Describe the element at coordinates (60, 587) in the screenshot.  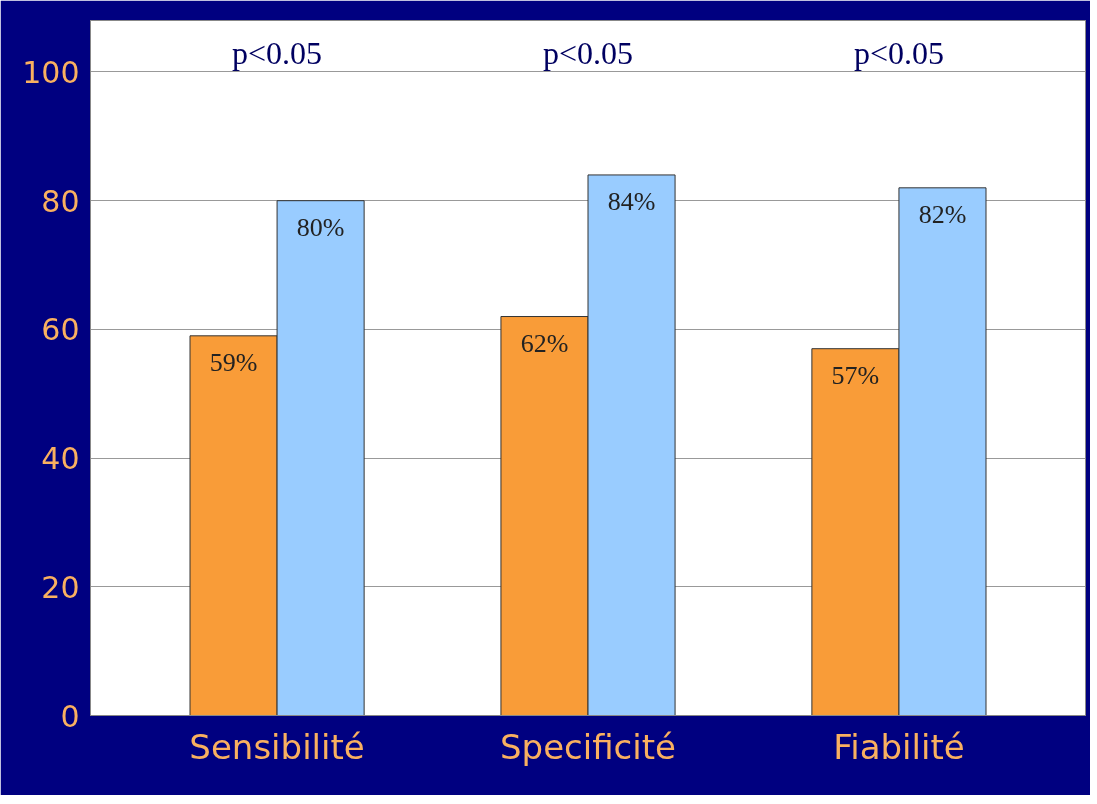
I see `y-tick-label: 20` at that location.